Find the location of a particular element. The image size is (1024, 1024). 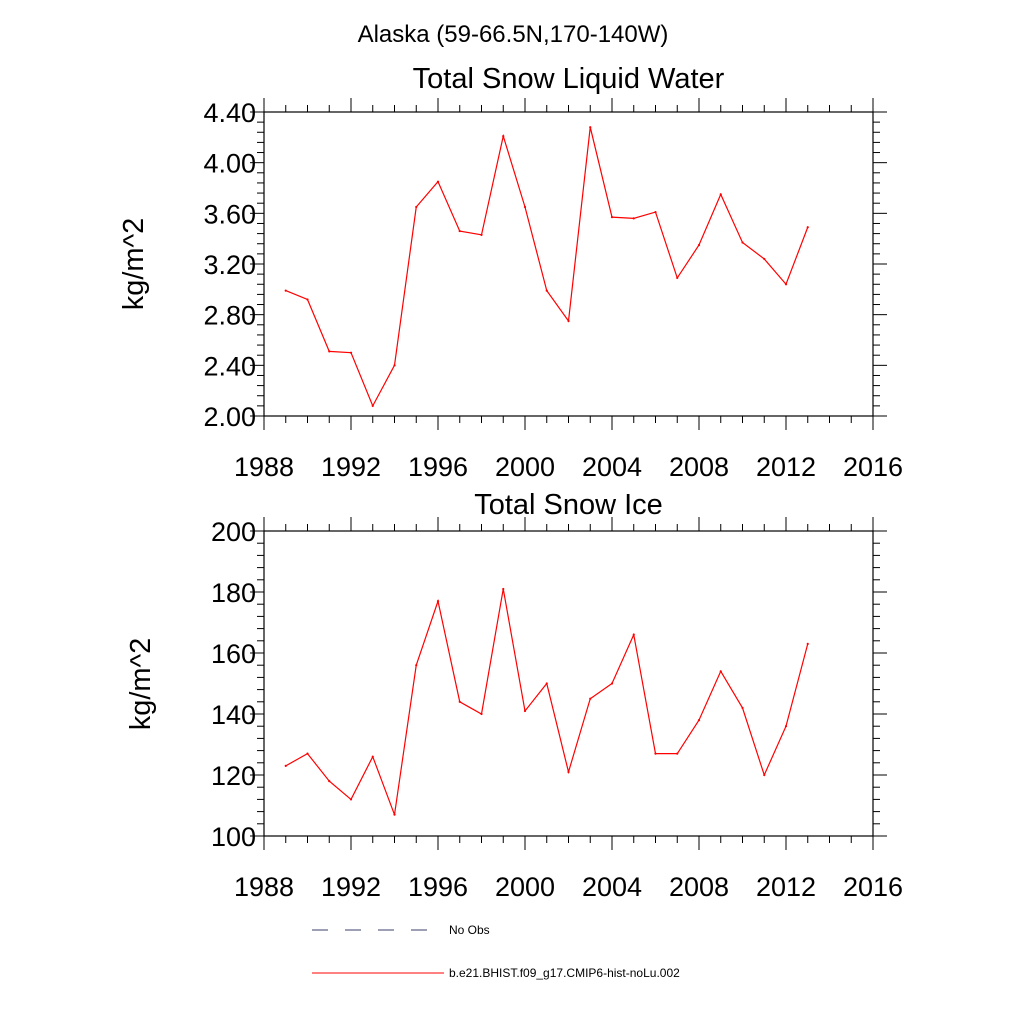

y-tick-label: 2.80 is located at coordinates (229, 316).